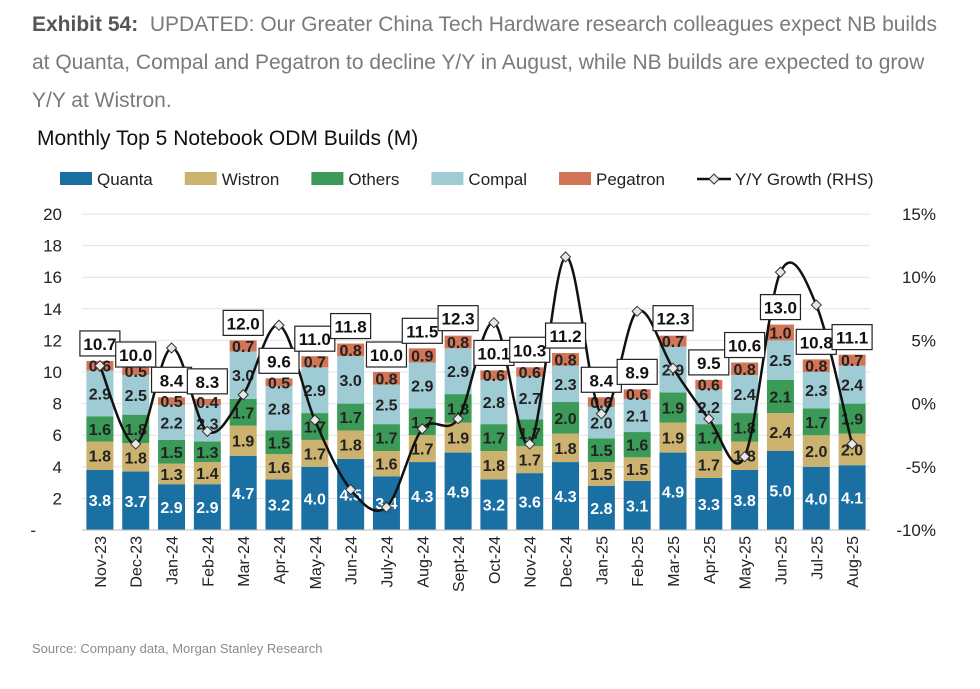  I want to click on data-label: 2.9, so click(171, 508).